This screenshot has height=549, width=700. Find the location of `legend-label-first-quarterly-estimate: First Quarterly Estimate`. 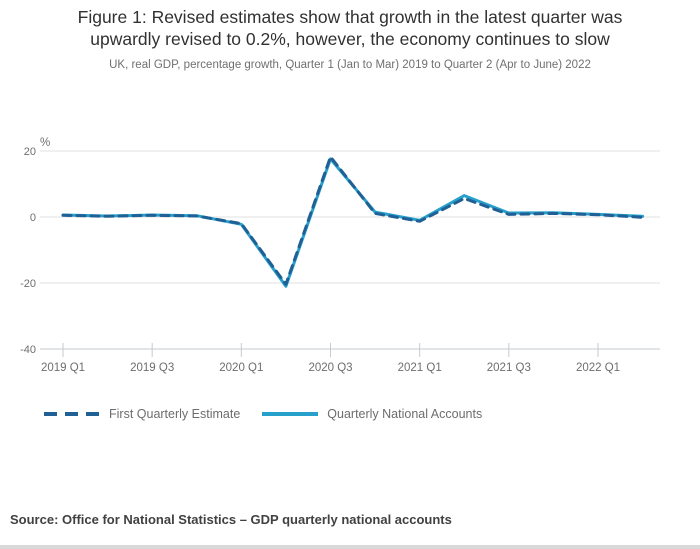

legend-label-first-quarterly-estimate: First Quarterly Estimate is located at coordinates (175, 414).